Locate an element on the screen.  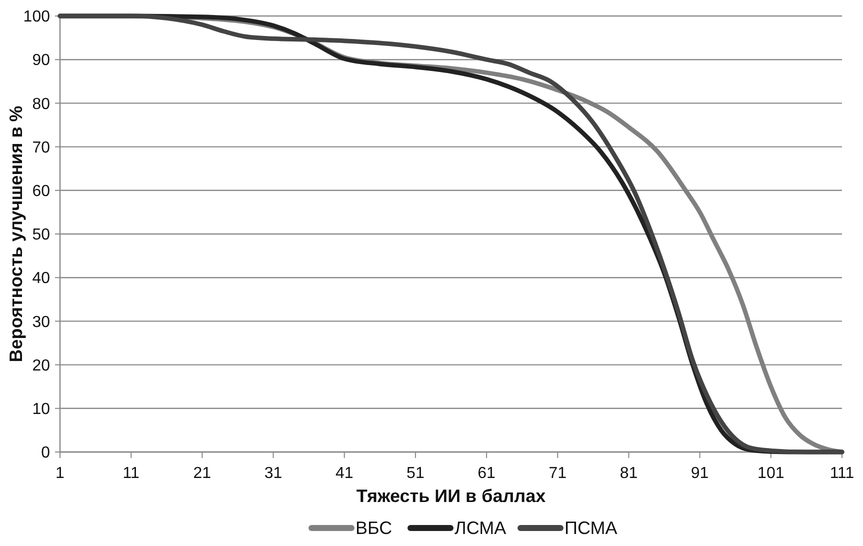
legend-label: ПСМА is located at coordinates (591, 528).